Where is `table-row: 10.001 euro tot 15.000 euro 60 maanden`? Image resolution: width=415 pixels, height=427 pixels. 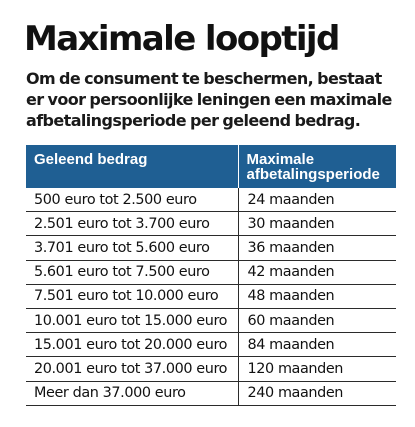 table-row: 10.001 euro tot 15.000 euro 60 maanden is located at coordinates (211, 321).